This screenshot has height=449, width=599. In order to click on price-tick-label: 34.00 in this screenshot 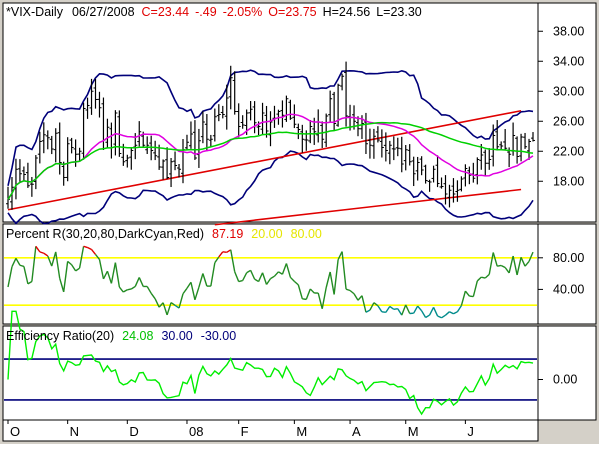, I will do `click(568, 61)`.